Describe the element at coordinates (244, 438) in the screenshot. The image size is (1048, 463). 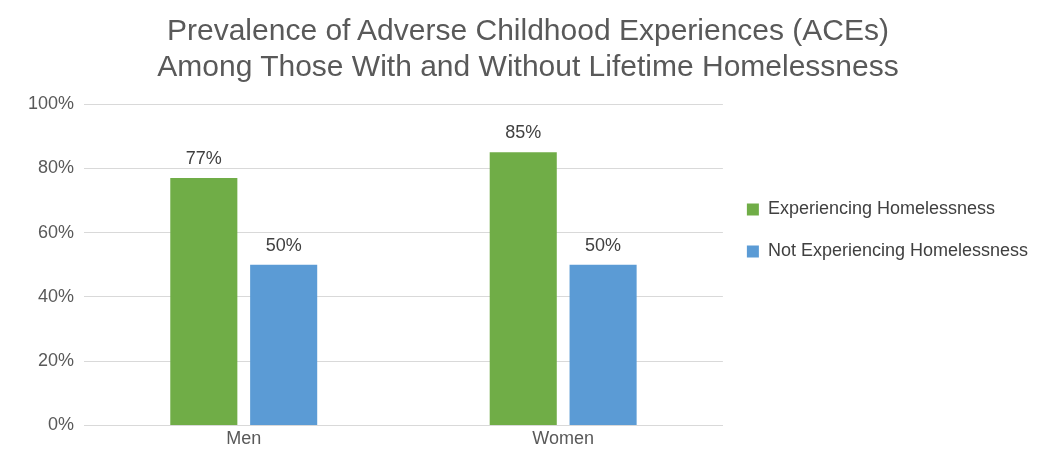
I see `x-tick-label: Men` at that location.